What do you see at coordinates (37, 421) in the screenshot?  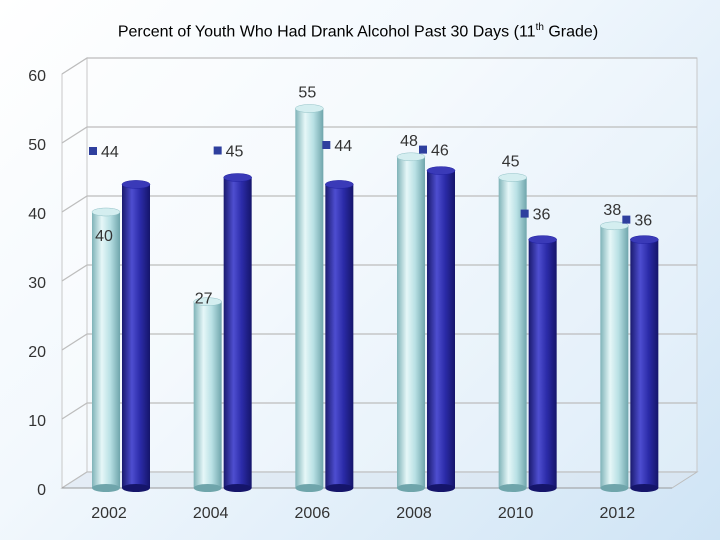 I see `y-tick-label: 10` at bounding box center [37, 421].